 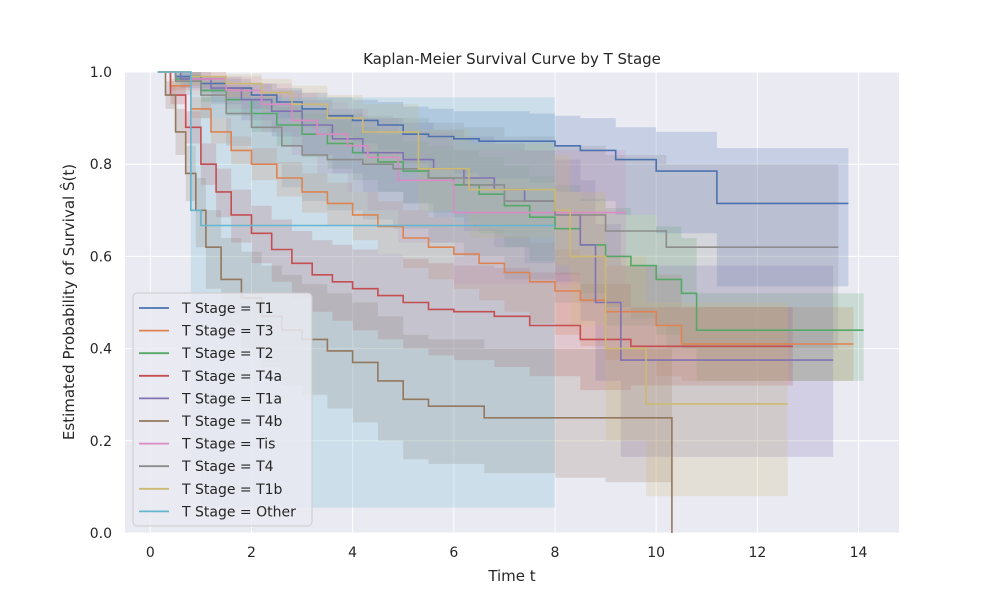 What do you see at coordinates (101, 442) in the screenshot?
I see `y-tick-label: 0.2` at bounding box center [101, 442].